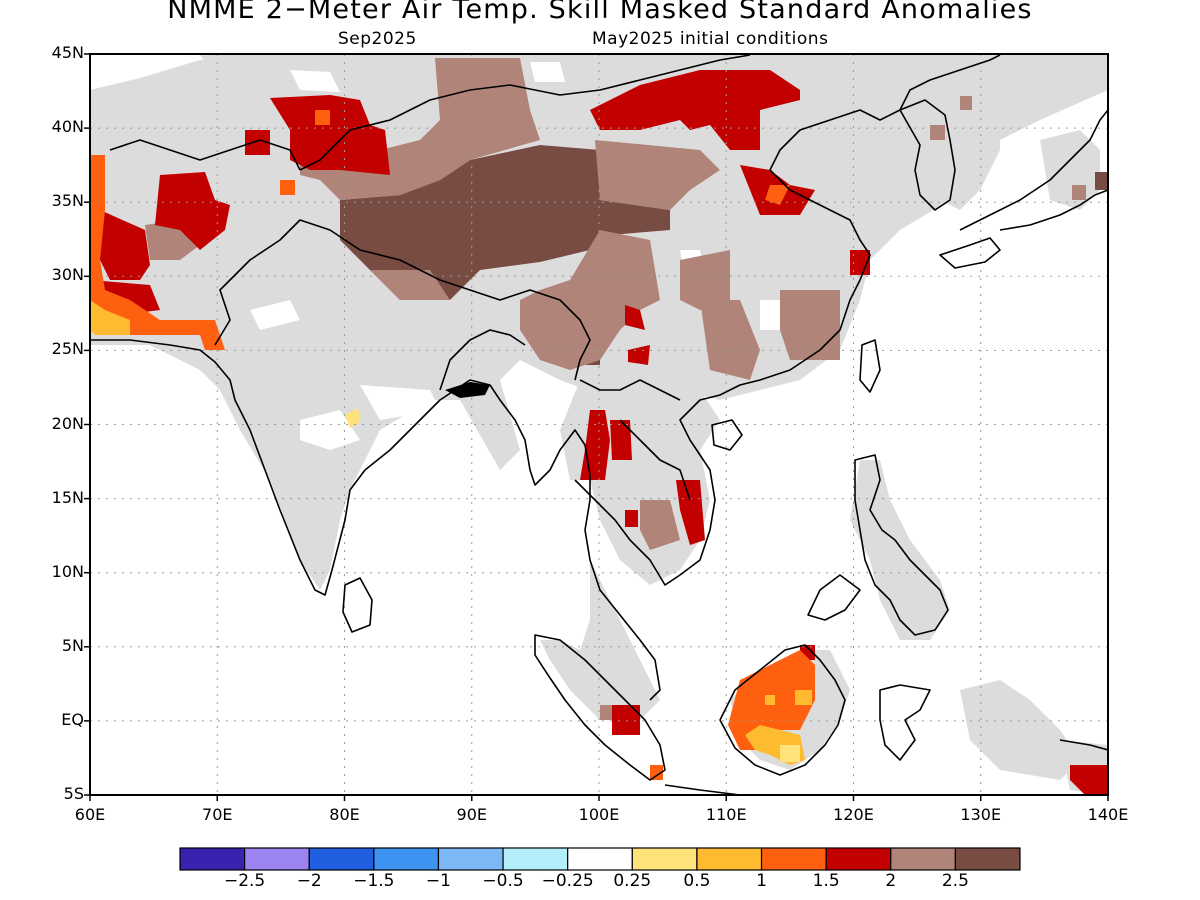  What do you see at coordinates (503, 881) in the screenshot?
I see `colorbar-label: −0.5` at bounding box center [503, 881].